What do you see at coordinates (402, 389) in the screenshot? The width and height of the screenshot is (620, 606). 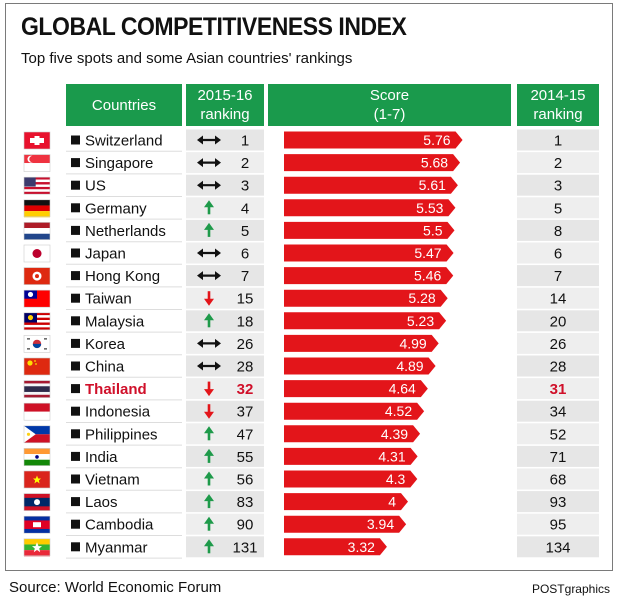 I see `score-label: 4.64` at bounding box center [402, 389].